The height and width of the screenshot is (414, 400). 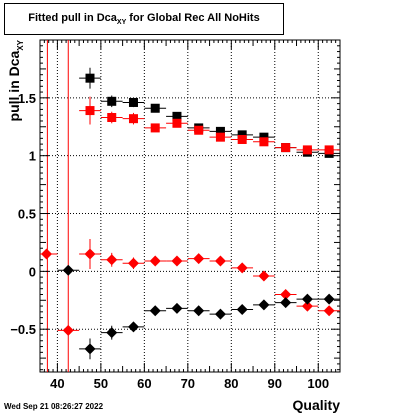 I want to click on y-axis-label: pull in DcaXY, so click(x=15, y=80).